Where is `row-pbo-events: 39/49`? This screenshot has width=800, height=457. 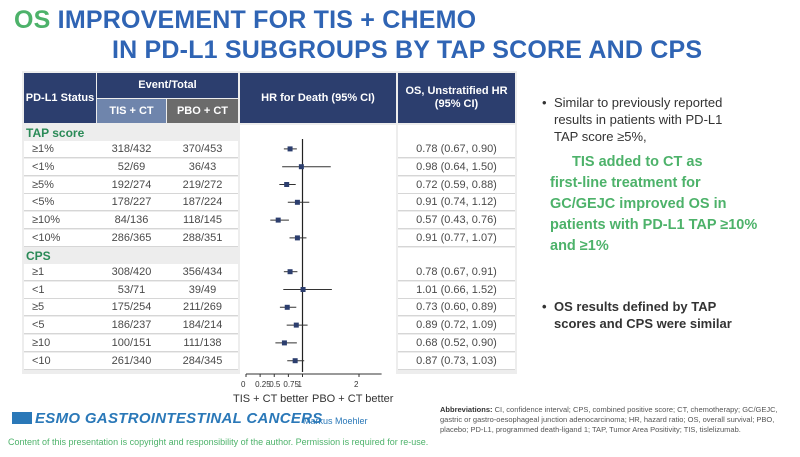 row-pbo-events: 39/49 is located at coordinates (202, 289).